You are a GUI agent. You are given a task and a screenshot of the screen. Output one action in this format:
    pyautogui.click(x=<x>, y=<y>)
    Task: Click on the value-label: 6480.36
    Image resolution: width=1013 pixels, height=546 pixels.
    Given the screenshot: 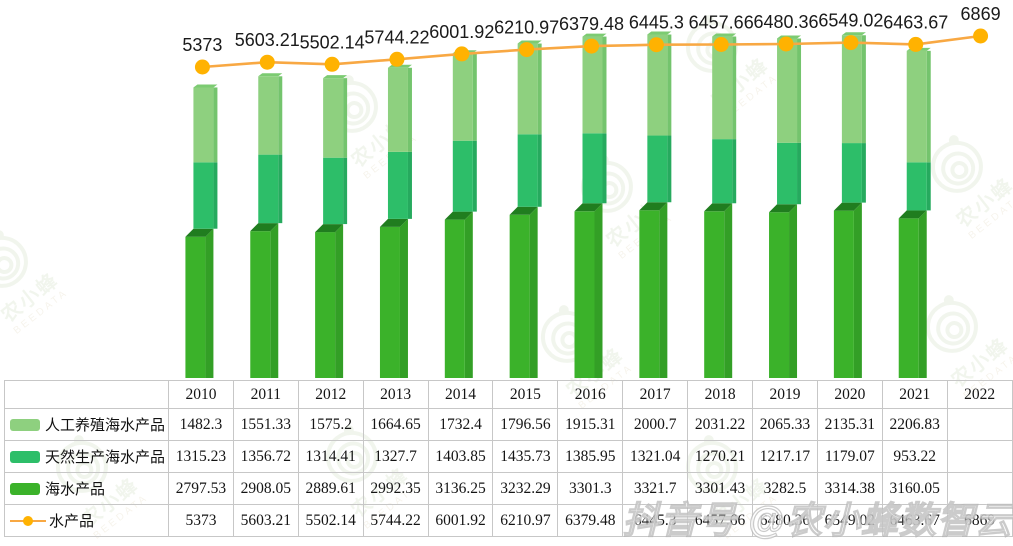 What is the action you would take?
    pyautogui.click(x=785, y=22)
    